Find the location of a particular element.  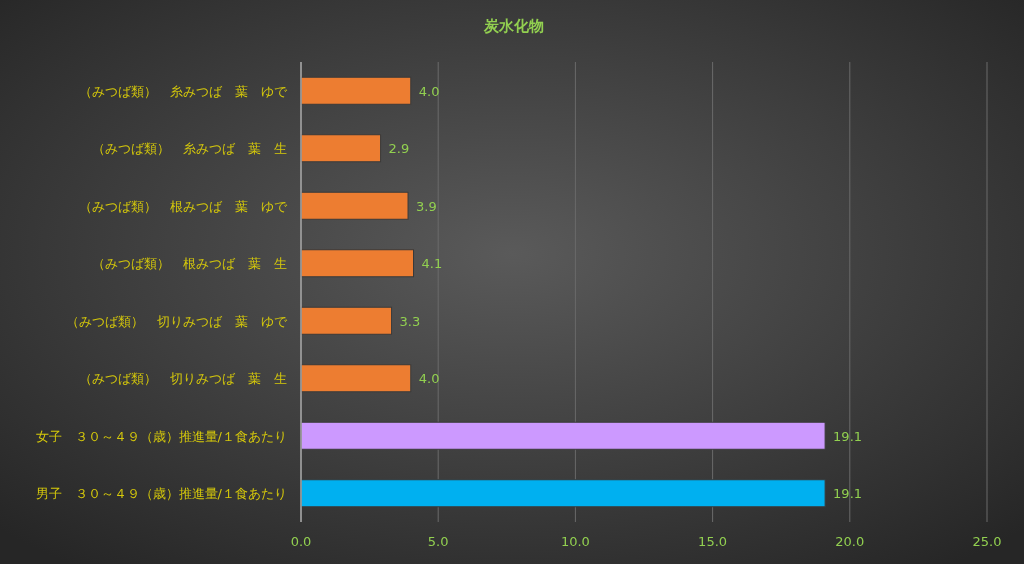

y-tick-label: 女子 ３０～４９（歳）推進量/１食あたり is located at coordinates (161, 436).